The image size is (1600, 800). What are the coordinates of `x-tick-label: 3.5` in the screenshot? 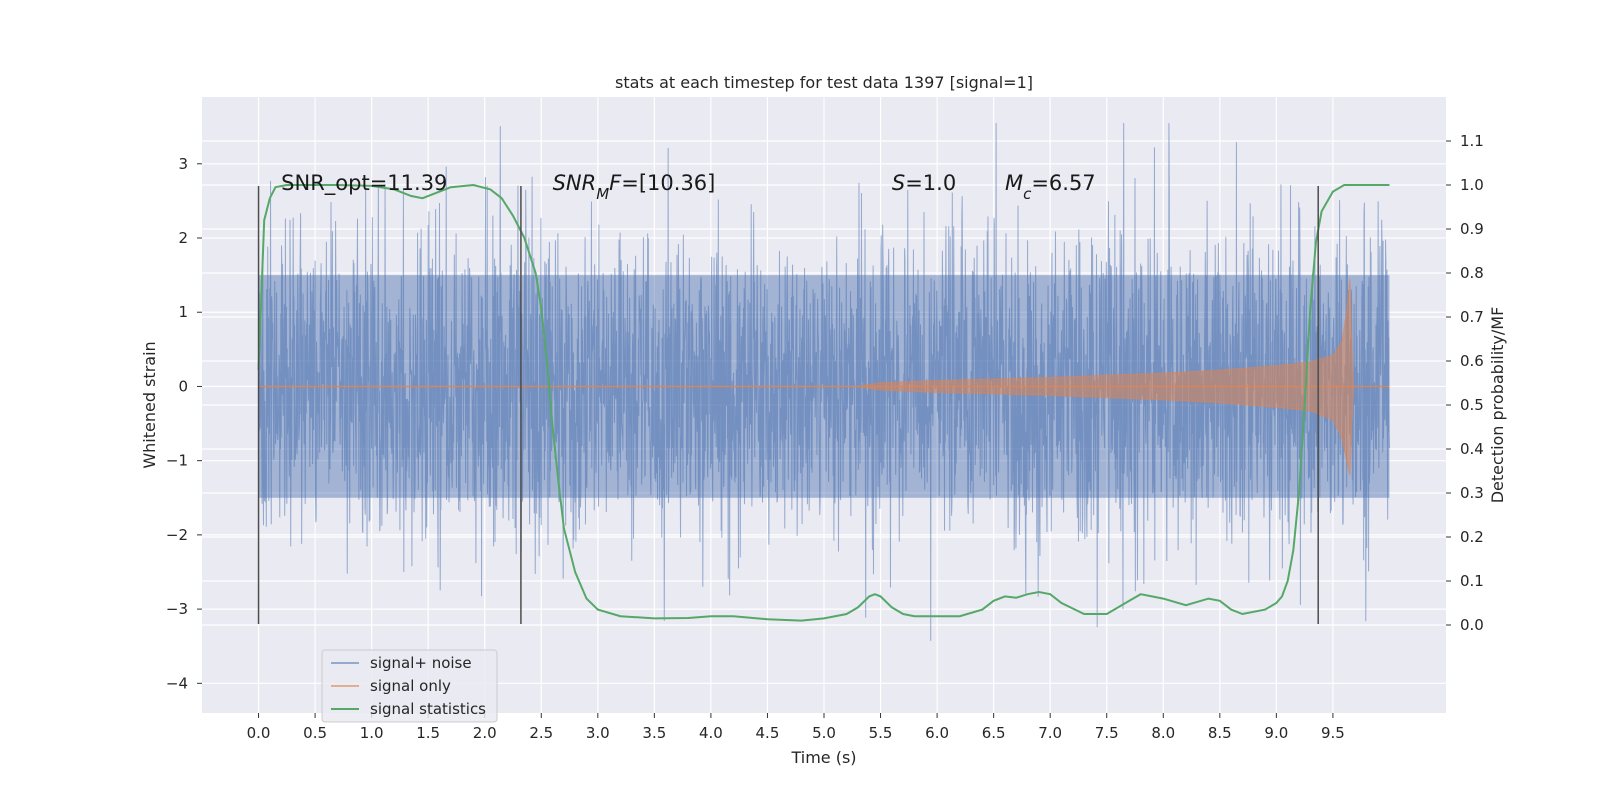 It's located at (654, 733).